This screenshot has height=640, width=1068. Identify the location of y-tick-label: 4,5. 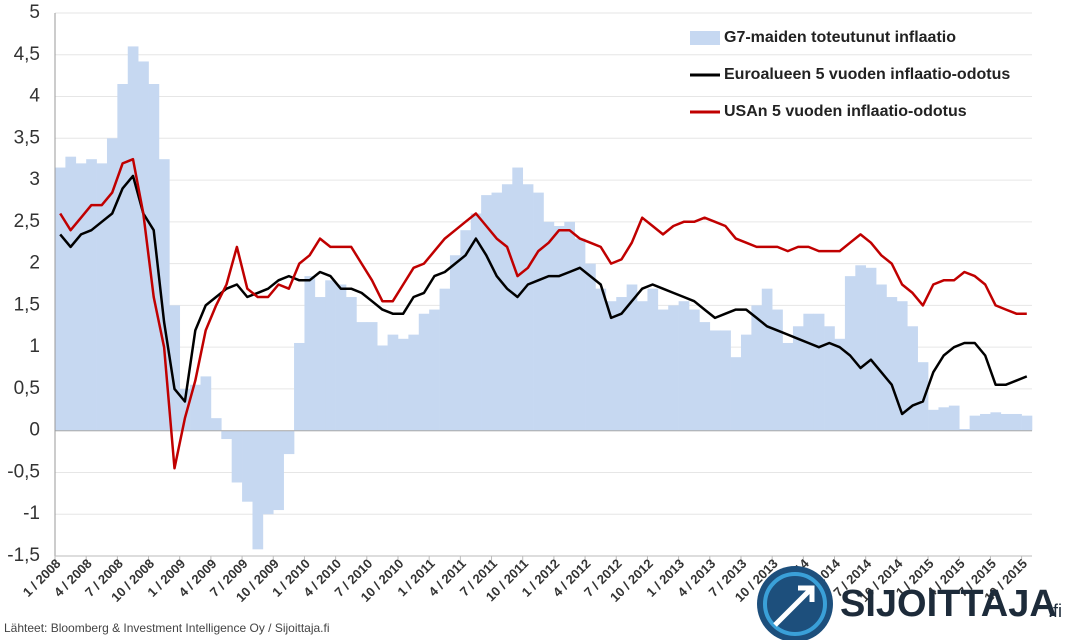
(27, 54).